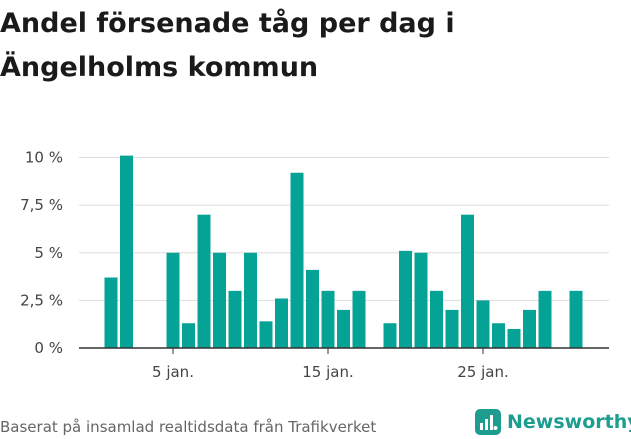 Image resolution: width=631 pixels, height=439 pixels. I want to click on newsworthy-logo-icon, so click(488, 422).